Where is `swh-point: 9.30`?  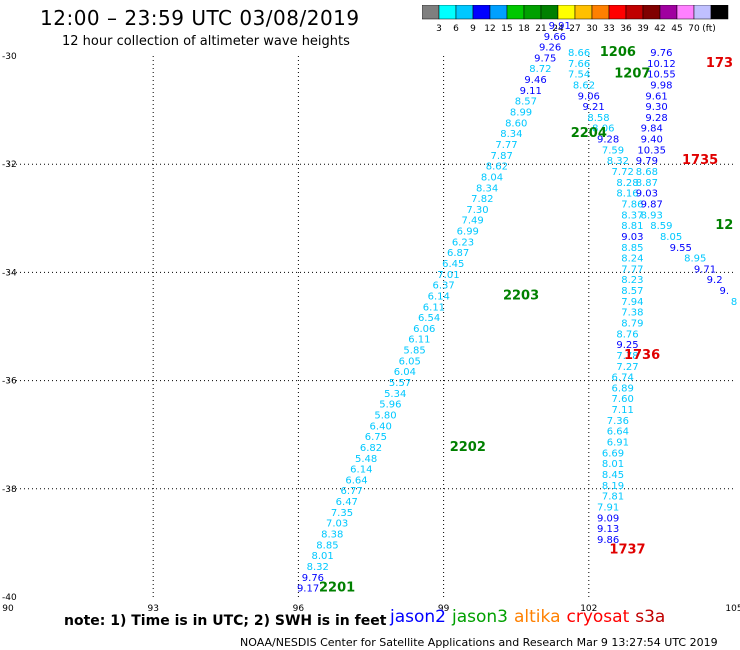
swh-point: 9.30 is located at coordinates (656, 107).